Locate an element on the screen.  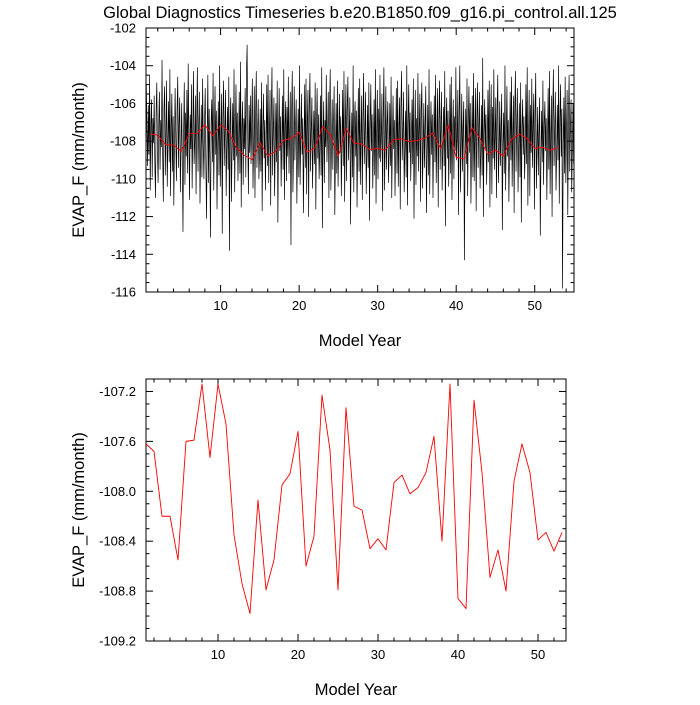
top-y-tick-label: -104 is located at coordinates (123, 65).